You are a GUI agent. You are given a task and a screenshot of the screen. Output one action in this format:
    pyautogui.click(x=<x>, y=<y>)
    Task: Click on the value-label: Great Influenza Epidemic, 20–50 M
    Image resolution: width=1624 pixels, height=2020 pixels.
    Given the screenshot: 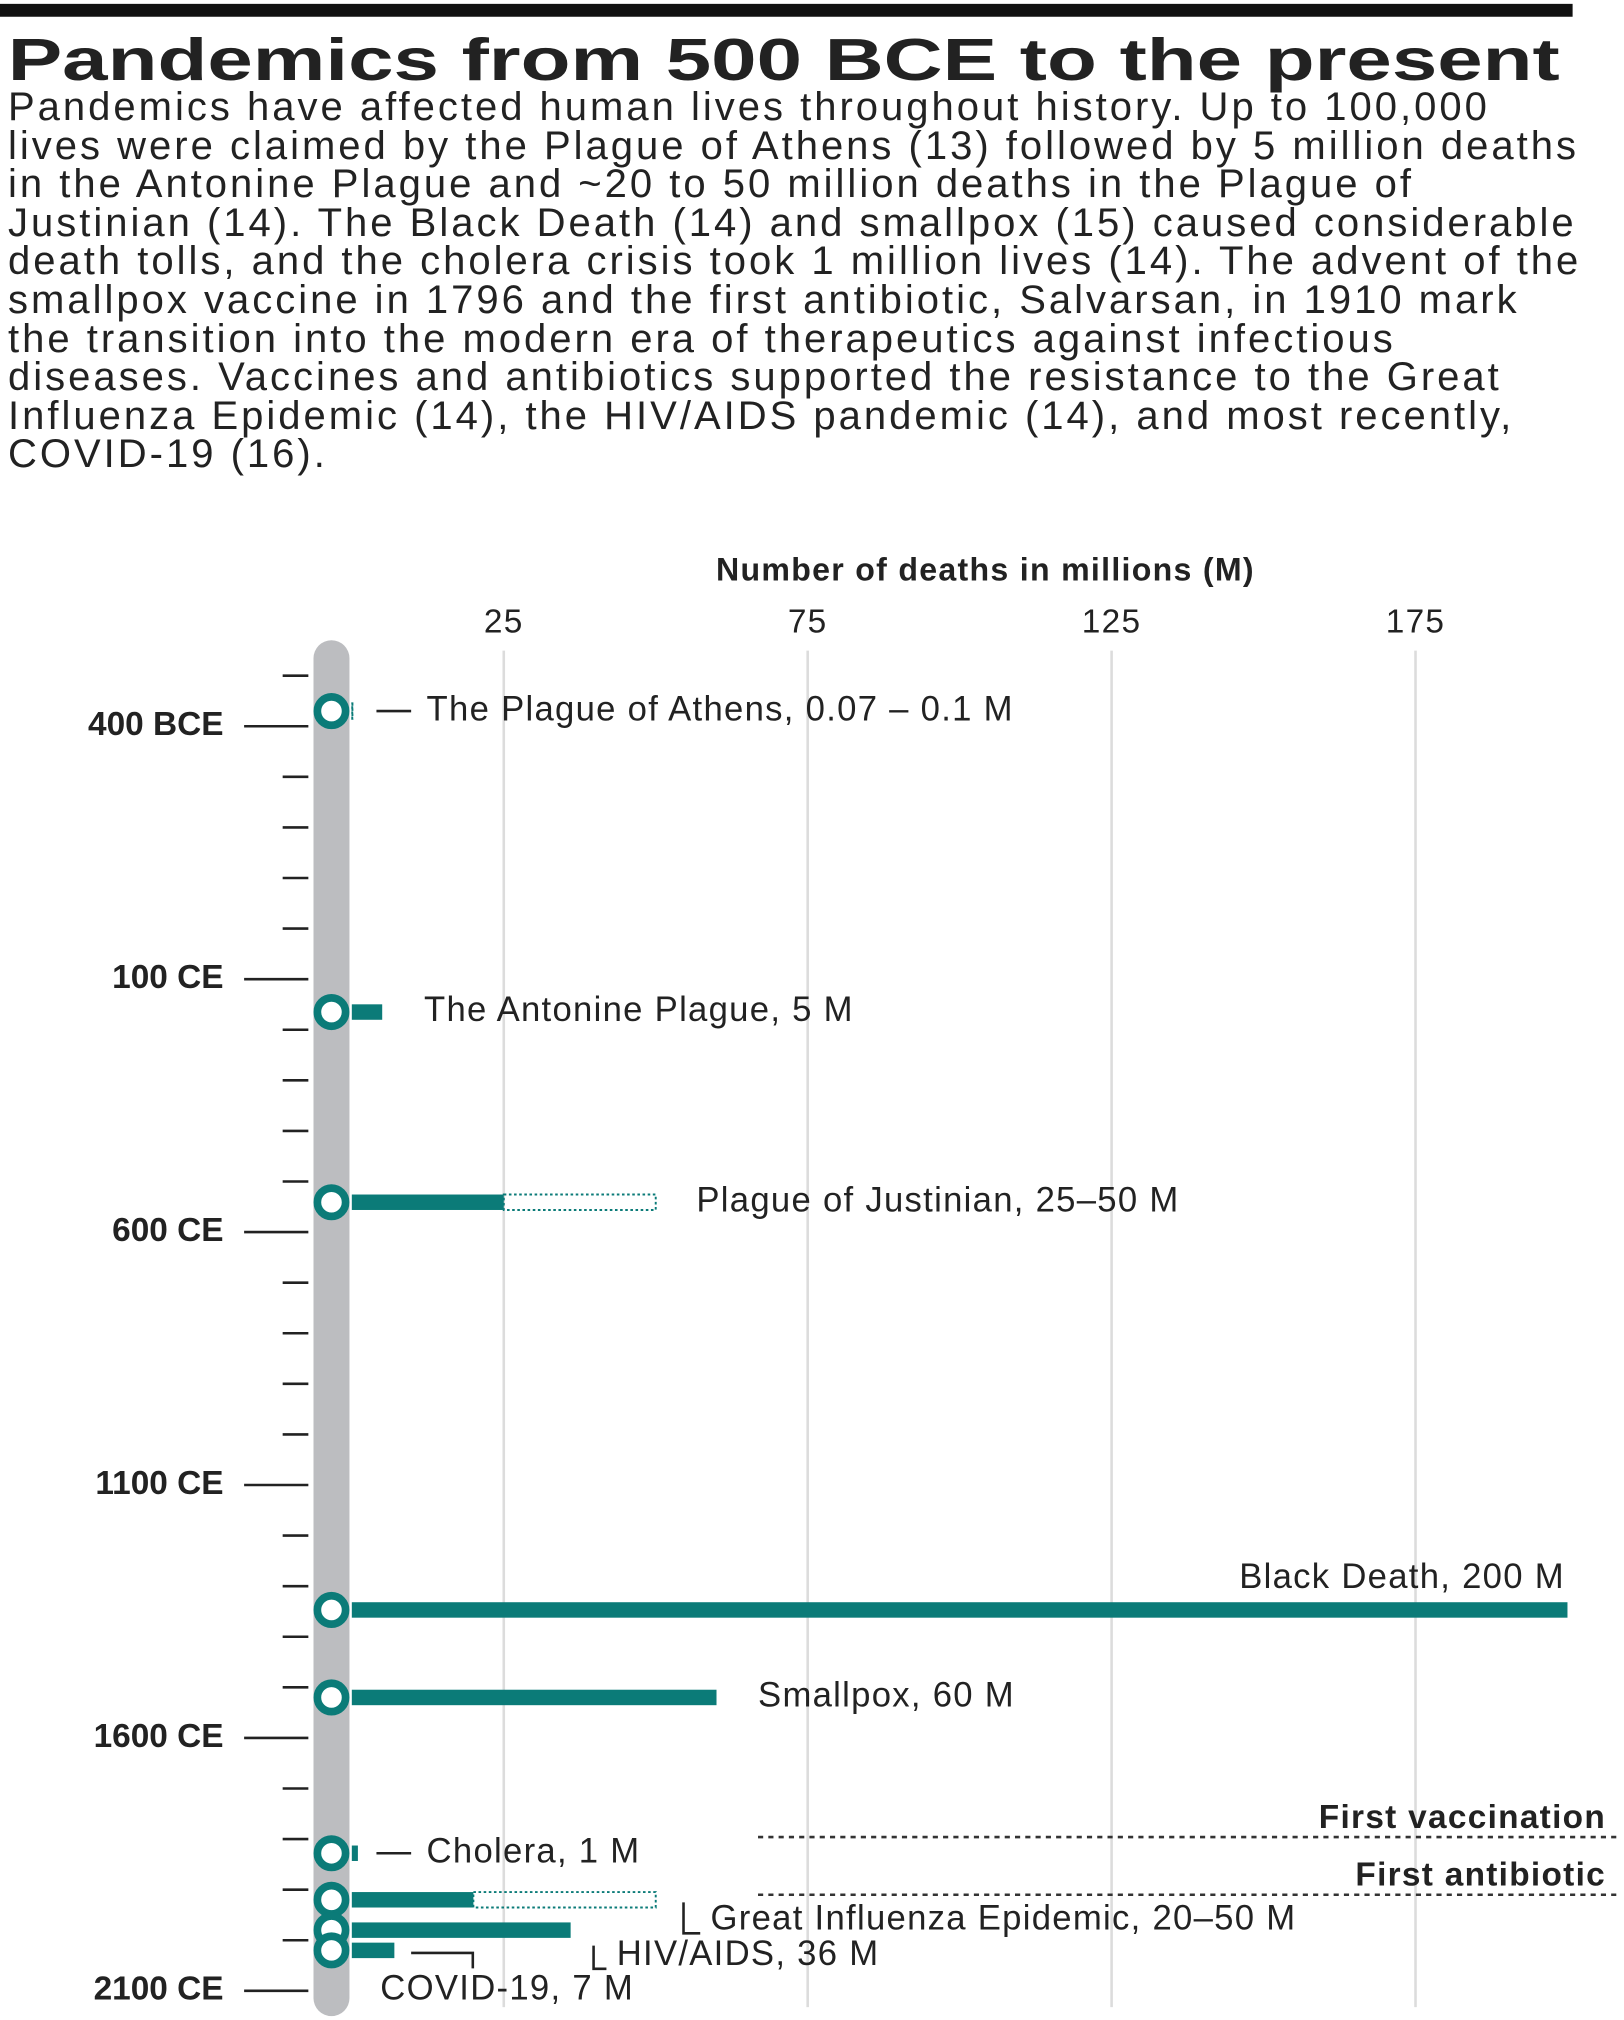 What is the action you would take?
    pyautogui.click(x=1004, y=1919)
    